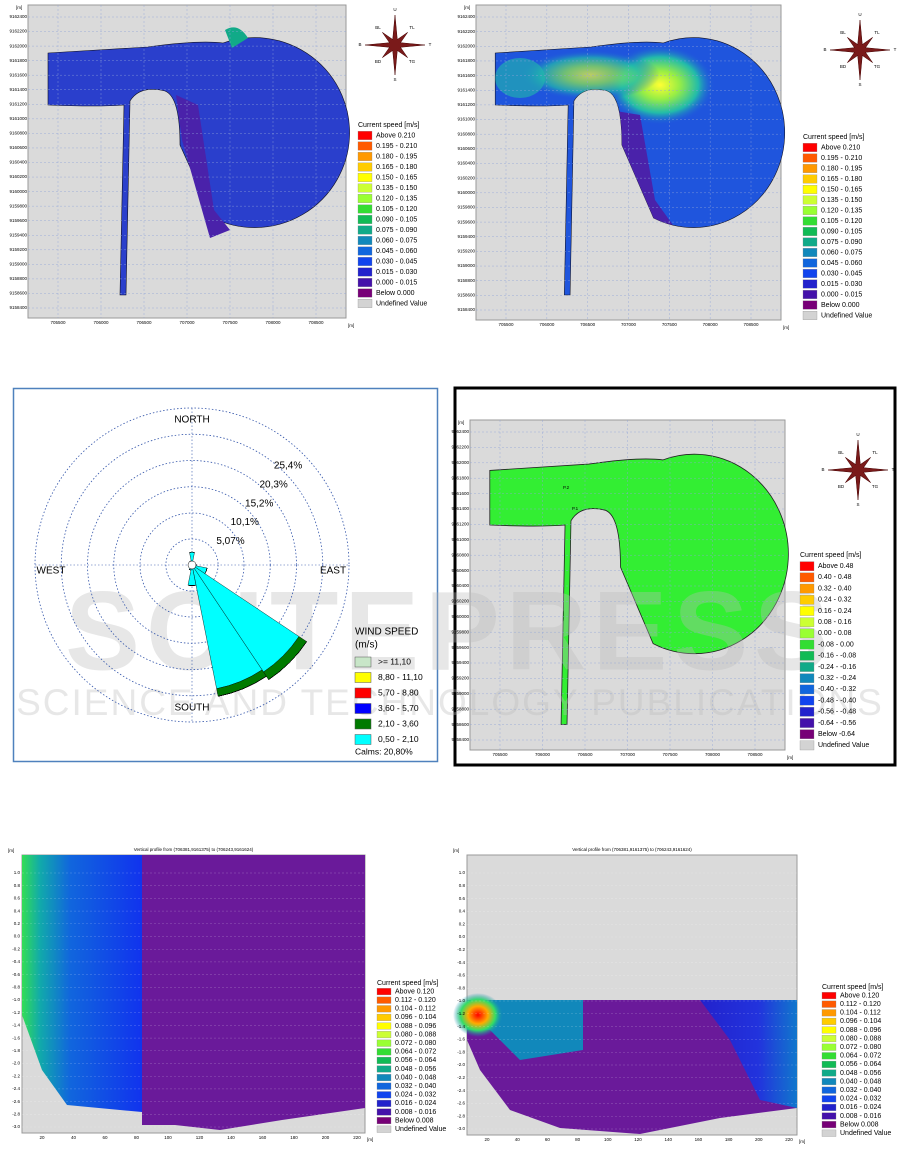  I want to click on legend-label: 0,50 - 2,10, so click(398, 739).